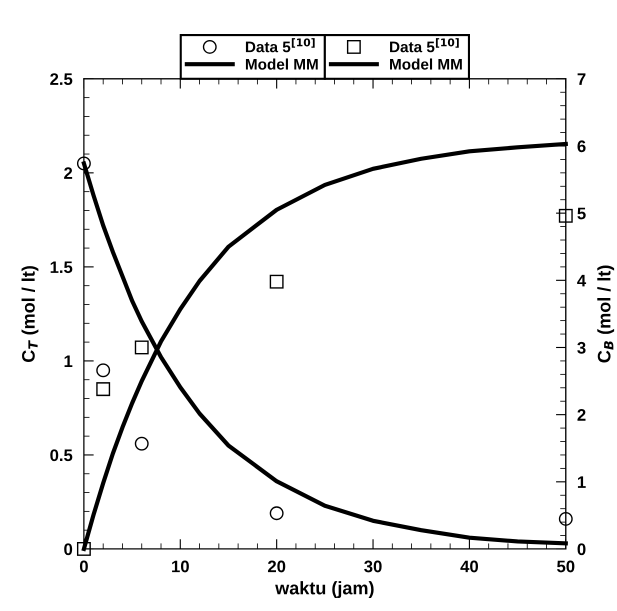 This screenshot has height=611, width=617. I want to click on y-tick-label: 2.5, so click(61, 79).